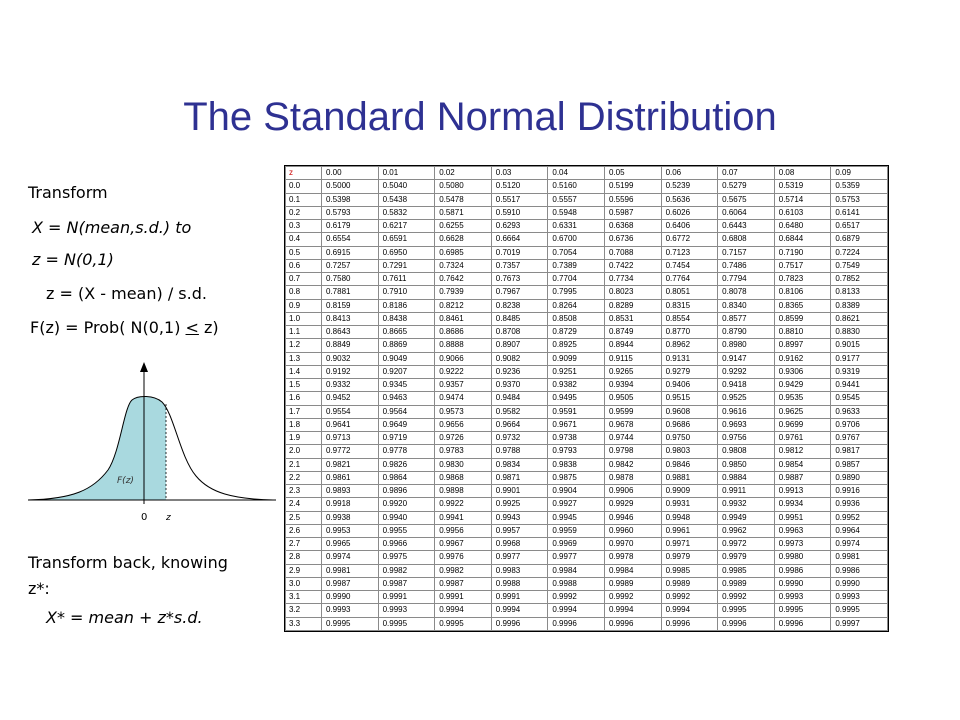 This screenshot has width=960, height=720. Describe the element at coordinates (859, 504) in the screenshot. I see `table-cell: 0.9936` at that location.